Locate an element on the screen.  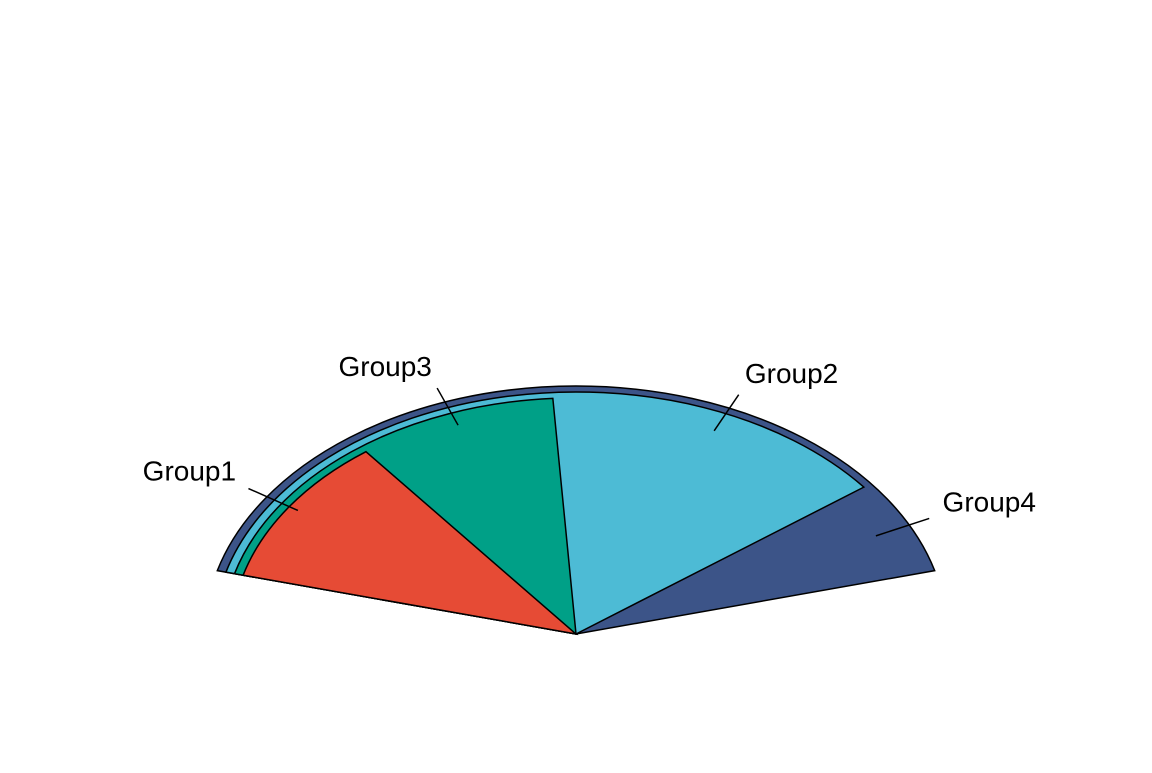
slice-label: Group3 is located at coordinates (384, 366).